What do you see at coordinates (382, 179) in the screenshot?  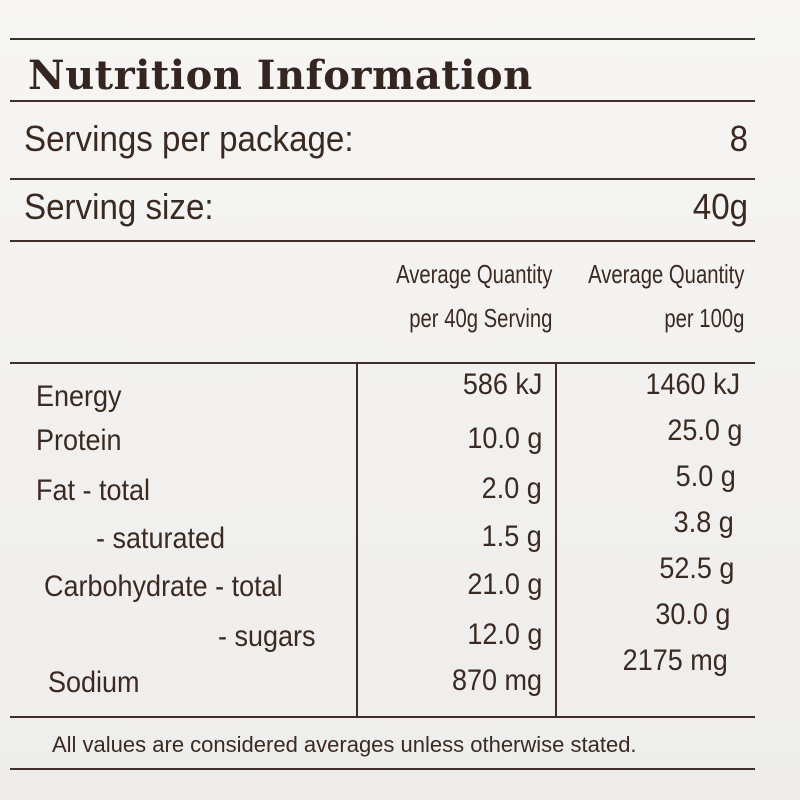 I see `servings-rule` at bounding box center [382, 179].